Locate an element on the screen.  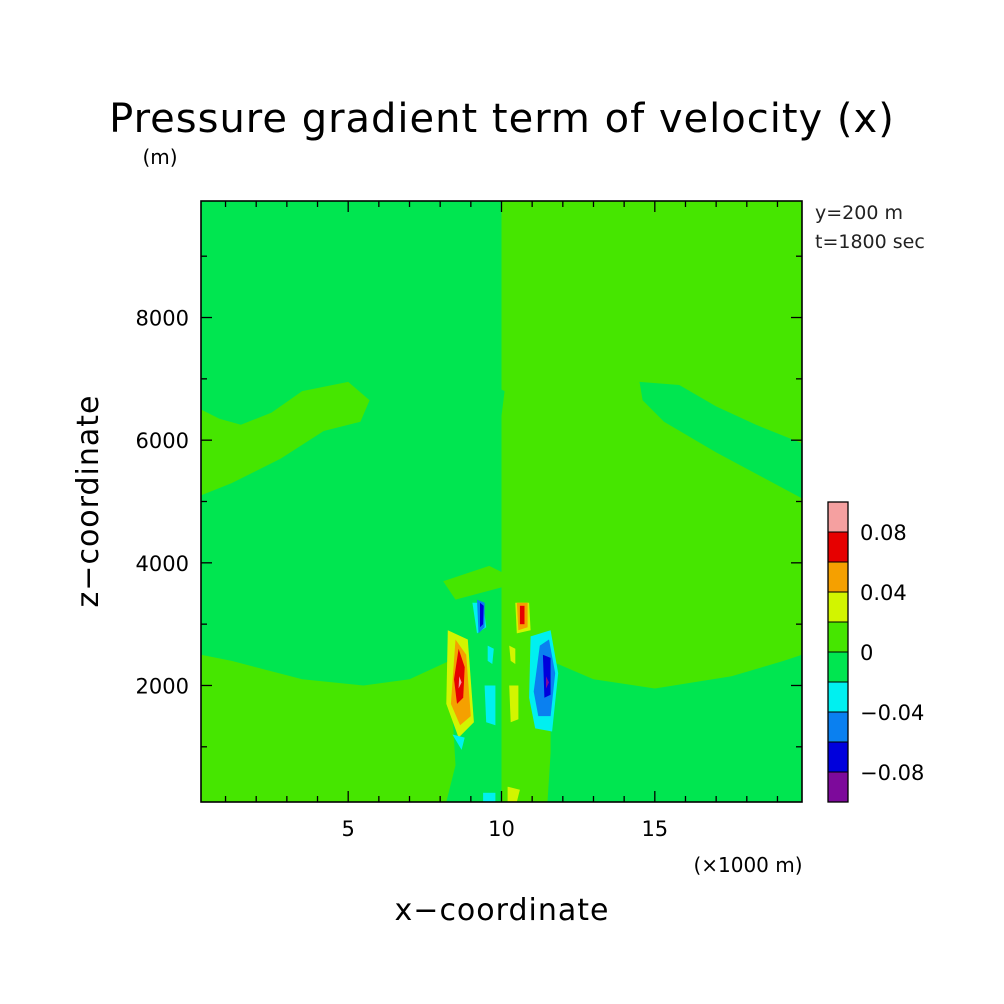
annotation-y: y=200 m is located at coordinates (859, 213).